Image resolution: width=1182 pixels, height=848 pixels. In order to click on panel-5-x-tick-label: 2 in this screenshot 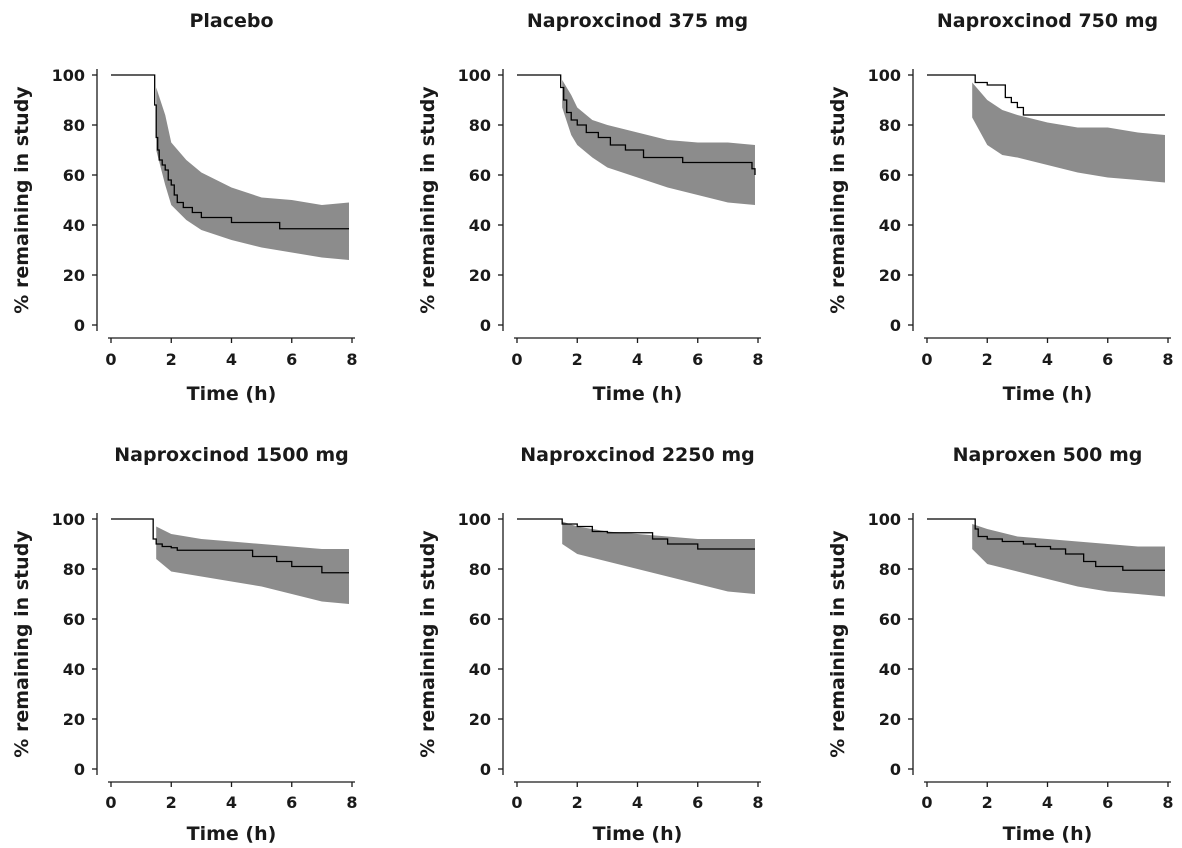, I will do `click(577, 802)`.